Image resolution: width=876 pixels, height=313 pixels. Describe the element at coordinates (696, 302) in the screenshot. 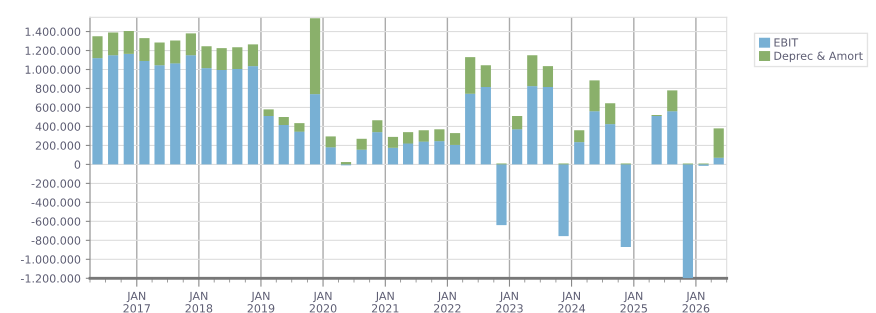

I see `x-tick-label: JAN 2026` at that location.